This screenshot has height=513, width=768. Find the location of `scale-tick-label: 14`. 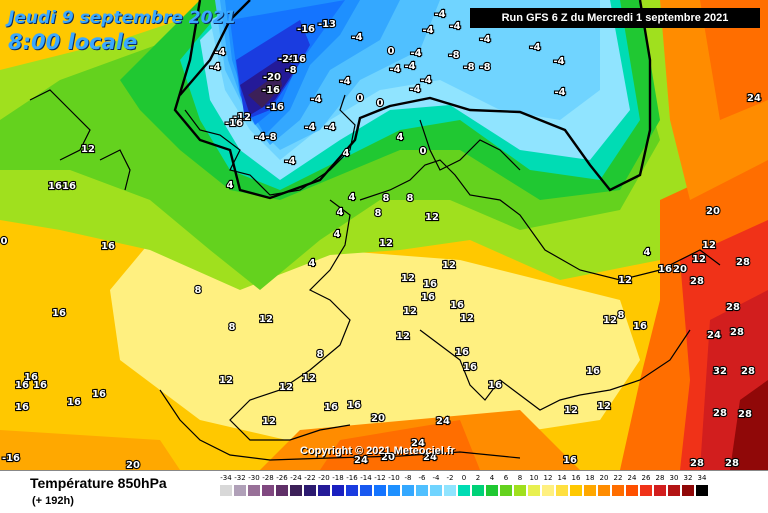

scale-tick-label: 14 is located at coordinates (562, 478).